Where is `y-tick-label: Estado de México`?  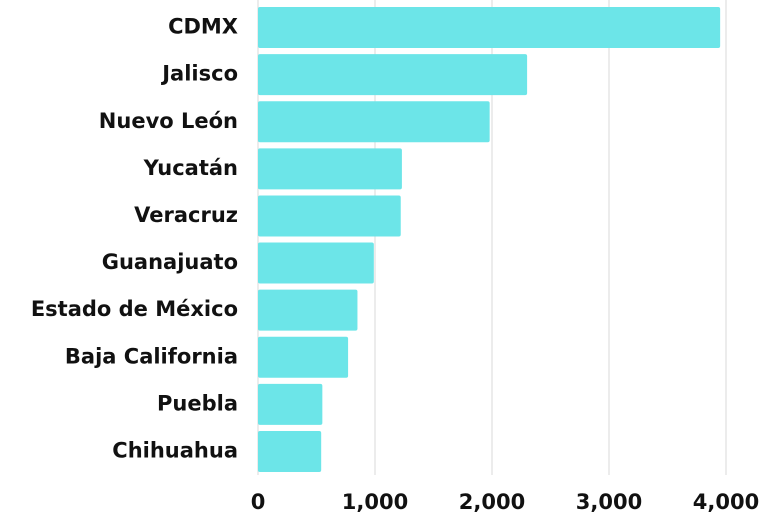 y-tick-label: Estado de México is located at coordinates (134, 309).